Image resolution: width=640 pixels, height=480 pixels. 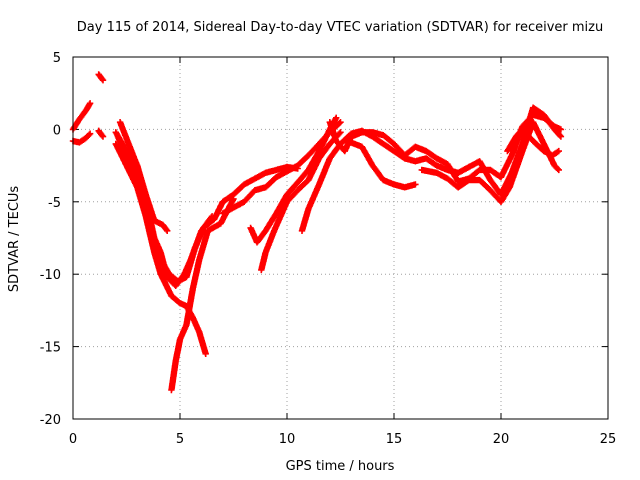 I want to click on y-axis-label: SDTVAR / TECUs, so click(x=14, y=239).